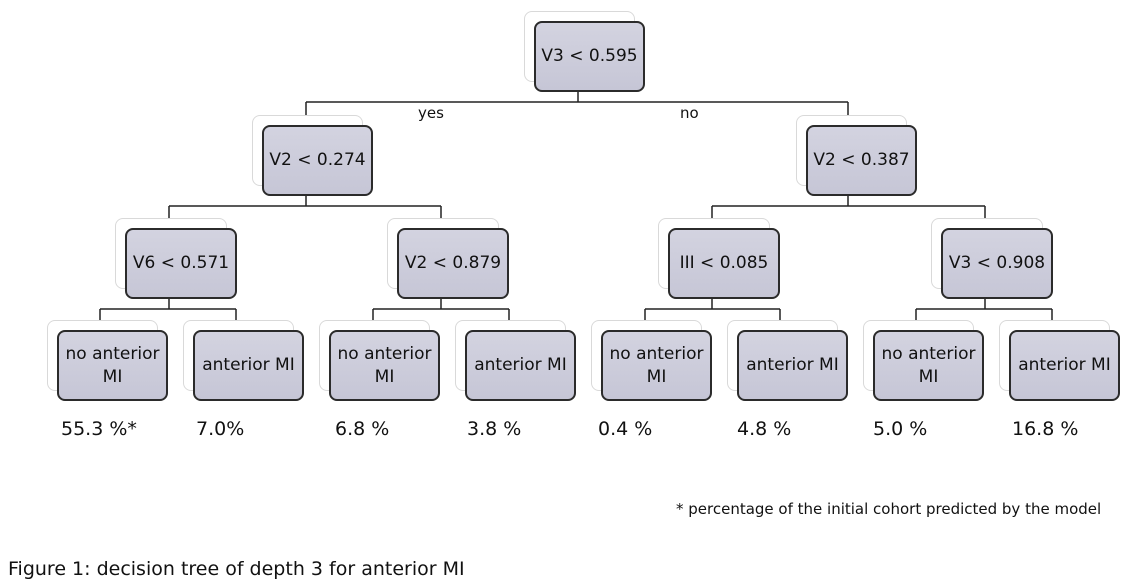 The width and height of the screenshot is (1130, 583). Describe the element at coordinates (520, 365) in the screenshot. I see `leaf-4-label: anterior MI` at that location.